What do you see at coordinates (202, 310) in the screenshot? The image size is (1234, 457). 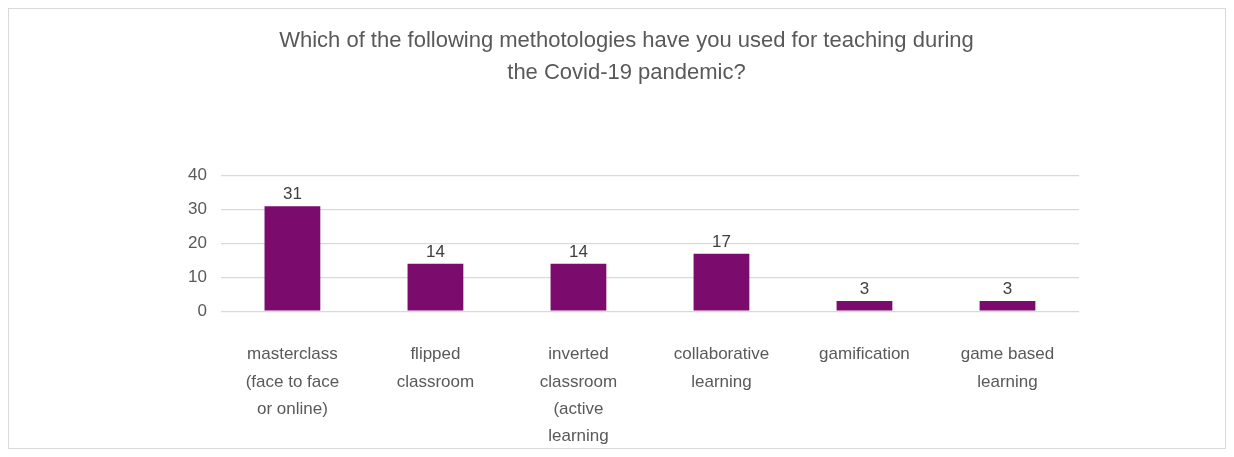 I see `y-tick-label: 0` at bounding box center [202, 310].